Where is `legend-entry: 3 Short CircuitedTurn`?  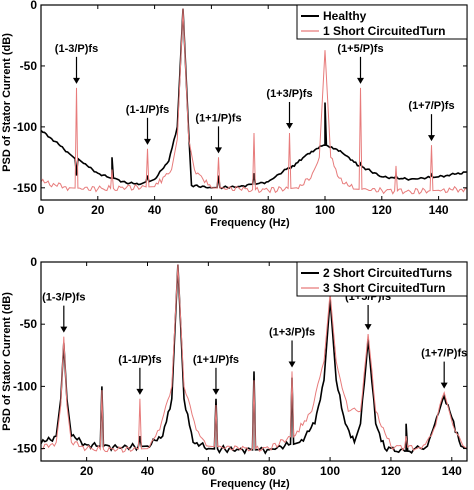 legend-entry: 3 Short CircuitedTurn is located at coordinates (384, 288).